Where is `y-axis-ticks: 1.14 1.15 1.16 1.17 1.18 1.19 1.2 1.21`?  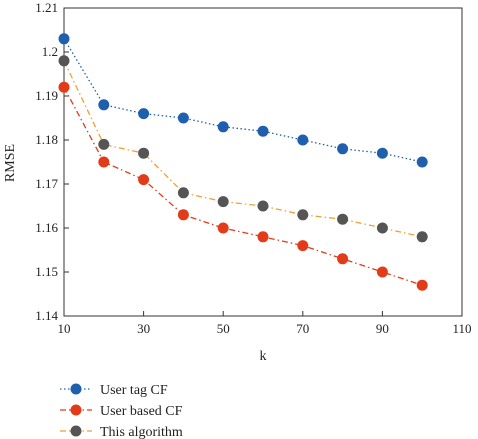
y-axis-ticks: 1.14 1.15 1.16 1.17 1.18 1.19 1.2 1.21 is located at coordinates (52, 161).